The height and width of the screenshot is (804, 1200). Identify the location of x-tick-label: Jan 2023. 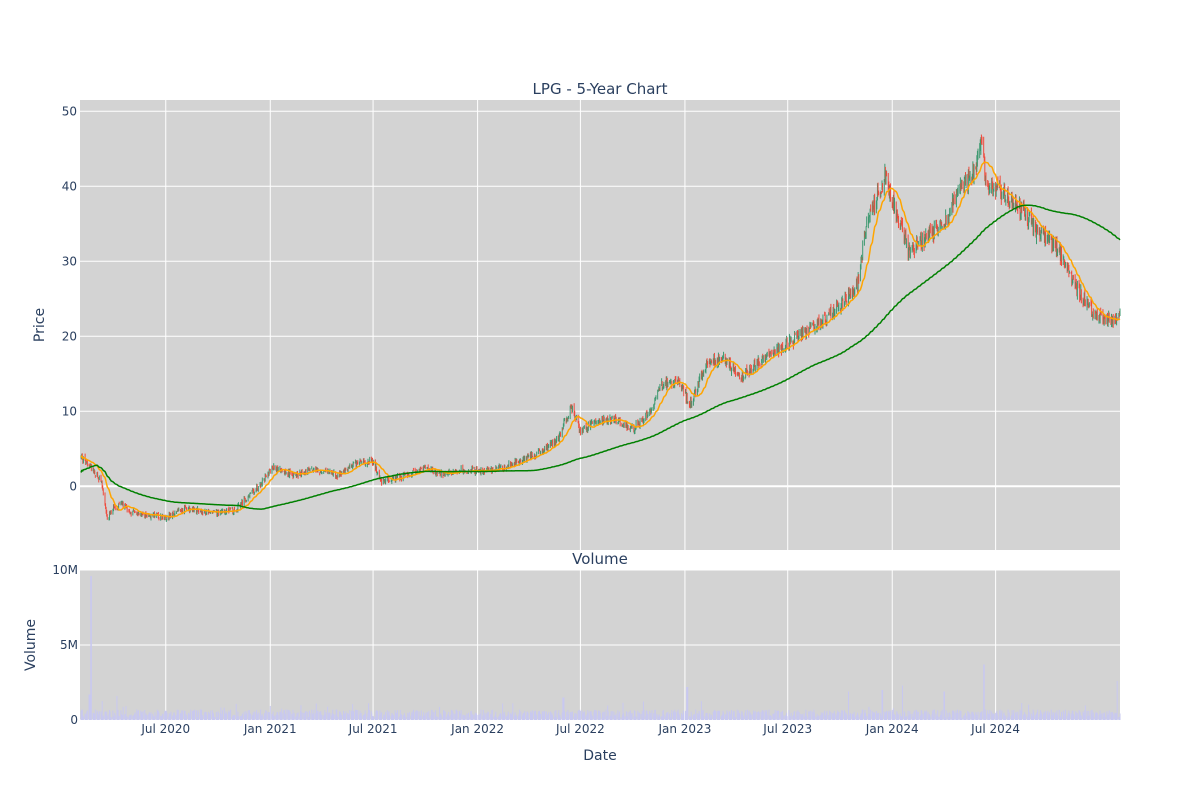
(684, 729).